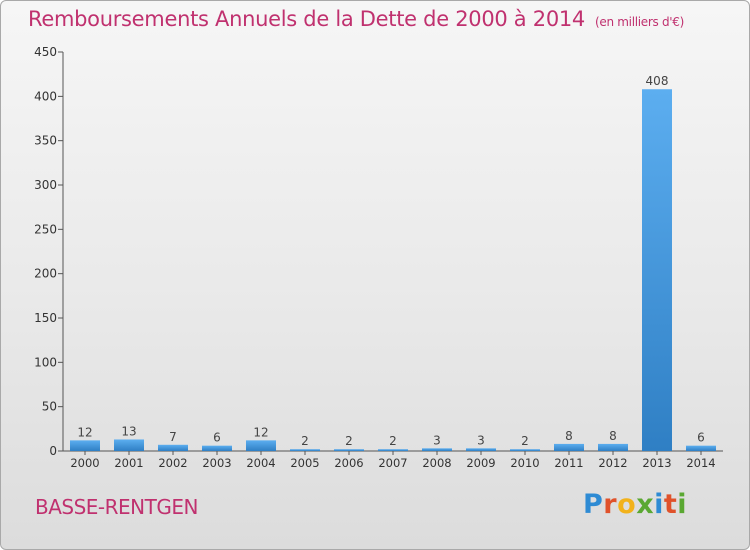  Describe the element at coordinates (524, 463) in the screenshot. I see `x-tick-label: 2010` at that location.